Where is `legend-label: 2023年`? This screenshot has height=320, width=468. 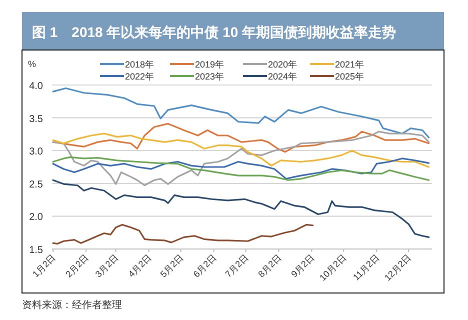 legend-label: 2023年 is located at coordinates (209, 77).